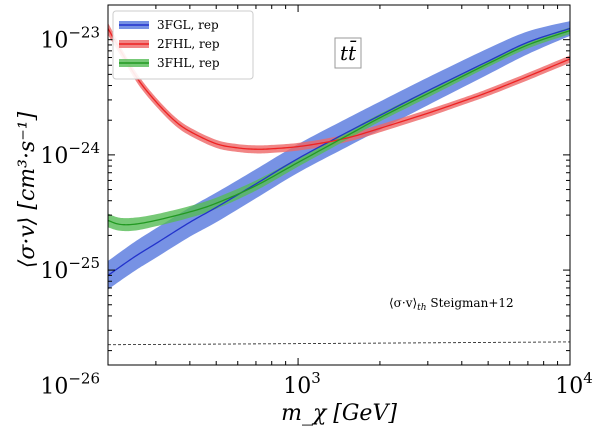  I want to click on x-tick-label: 10³, so click(302, 384).